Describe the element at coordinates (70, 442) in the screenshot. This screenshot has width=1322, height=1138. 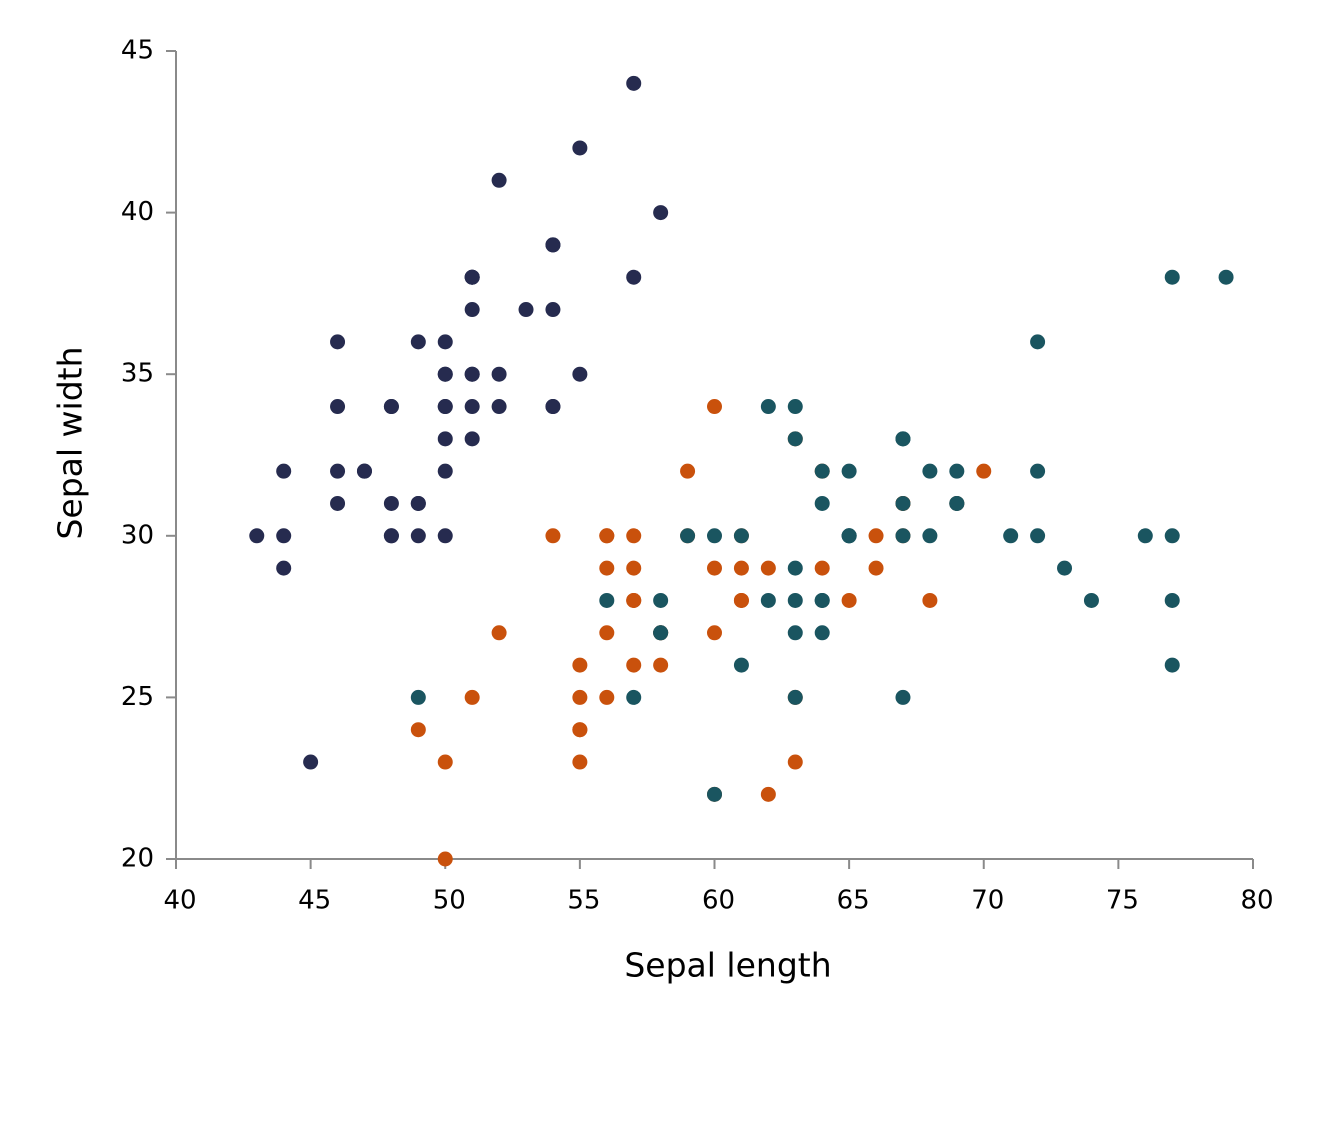
I see `y-axis-label: Sepal width` at that location.